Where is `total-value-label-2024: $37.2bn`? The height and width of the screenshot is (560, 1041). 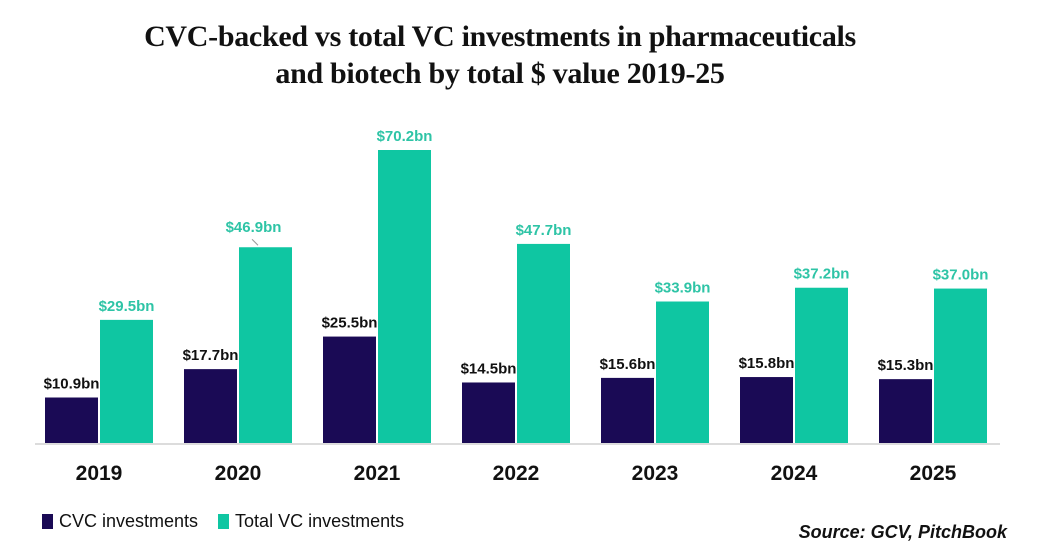
total-value-label-2024: $37.2bn is located at coordinates (822, 274).